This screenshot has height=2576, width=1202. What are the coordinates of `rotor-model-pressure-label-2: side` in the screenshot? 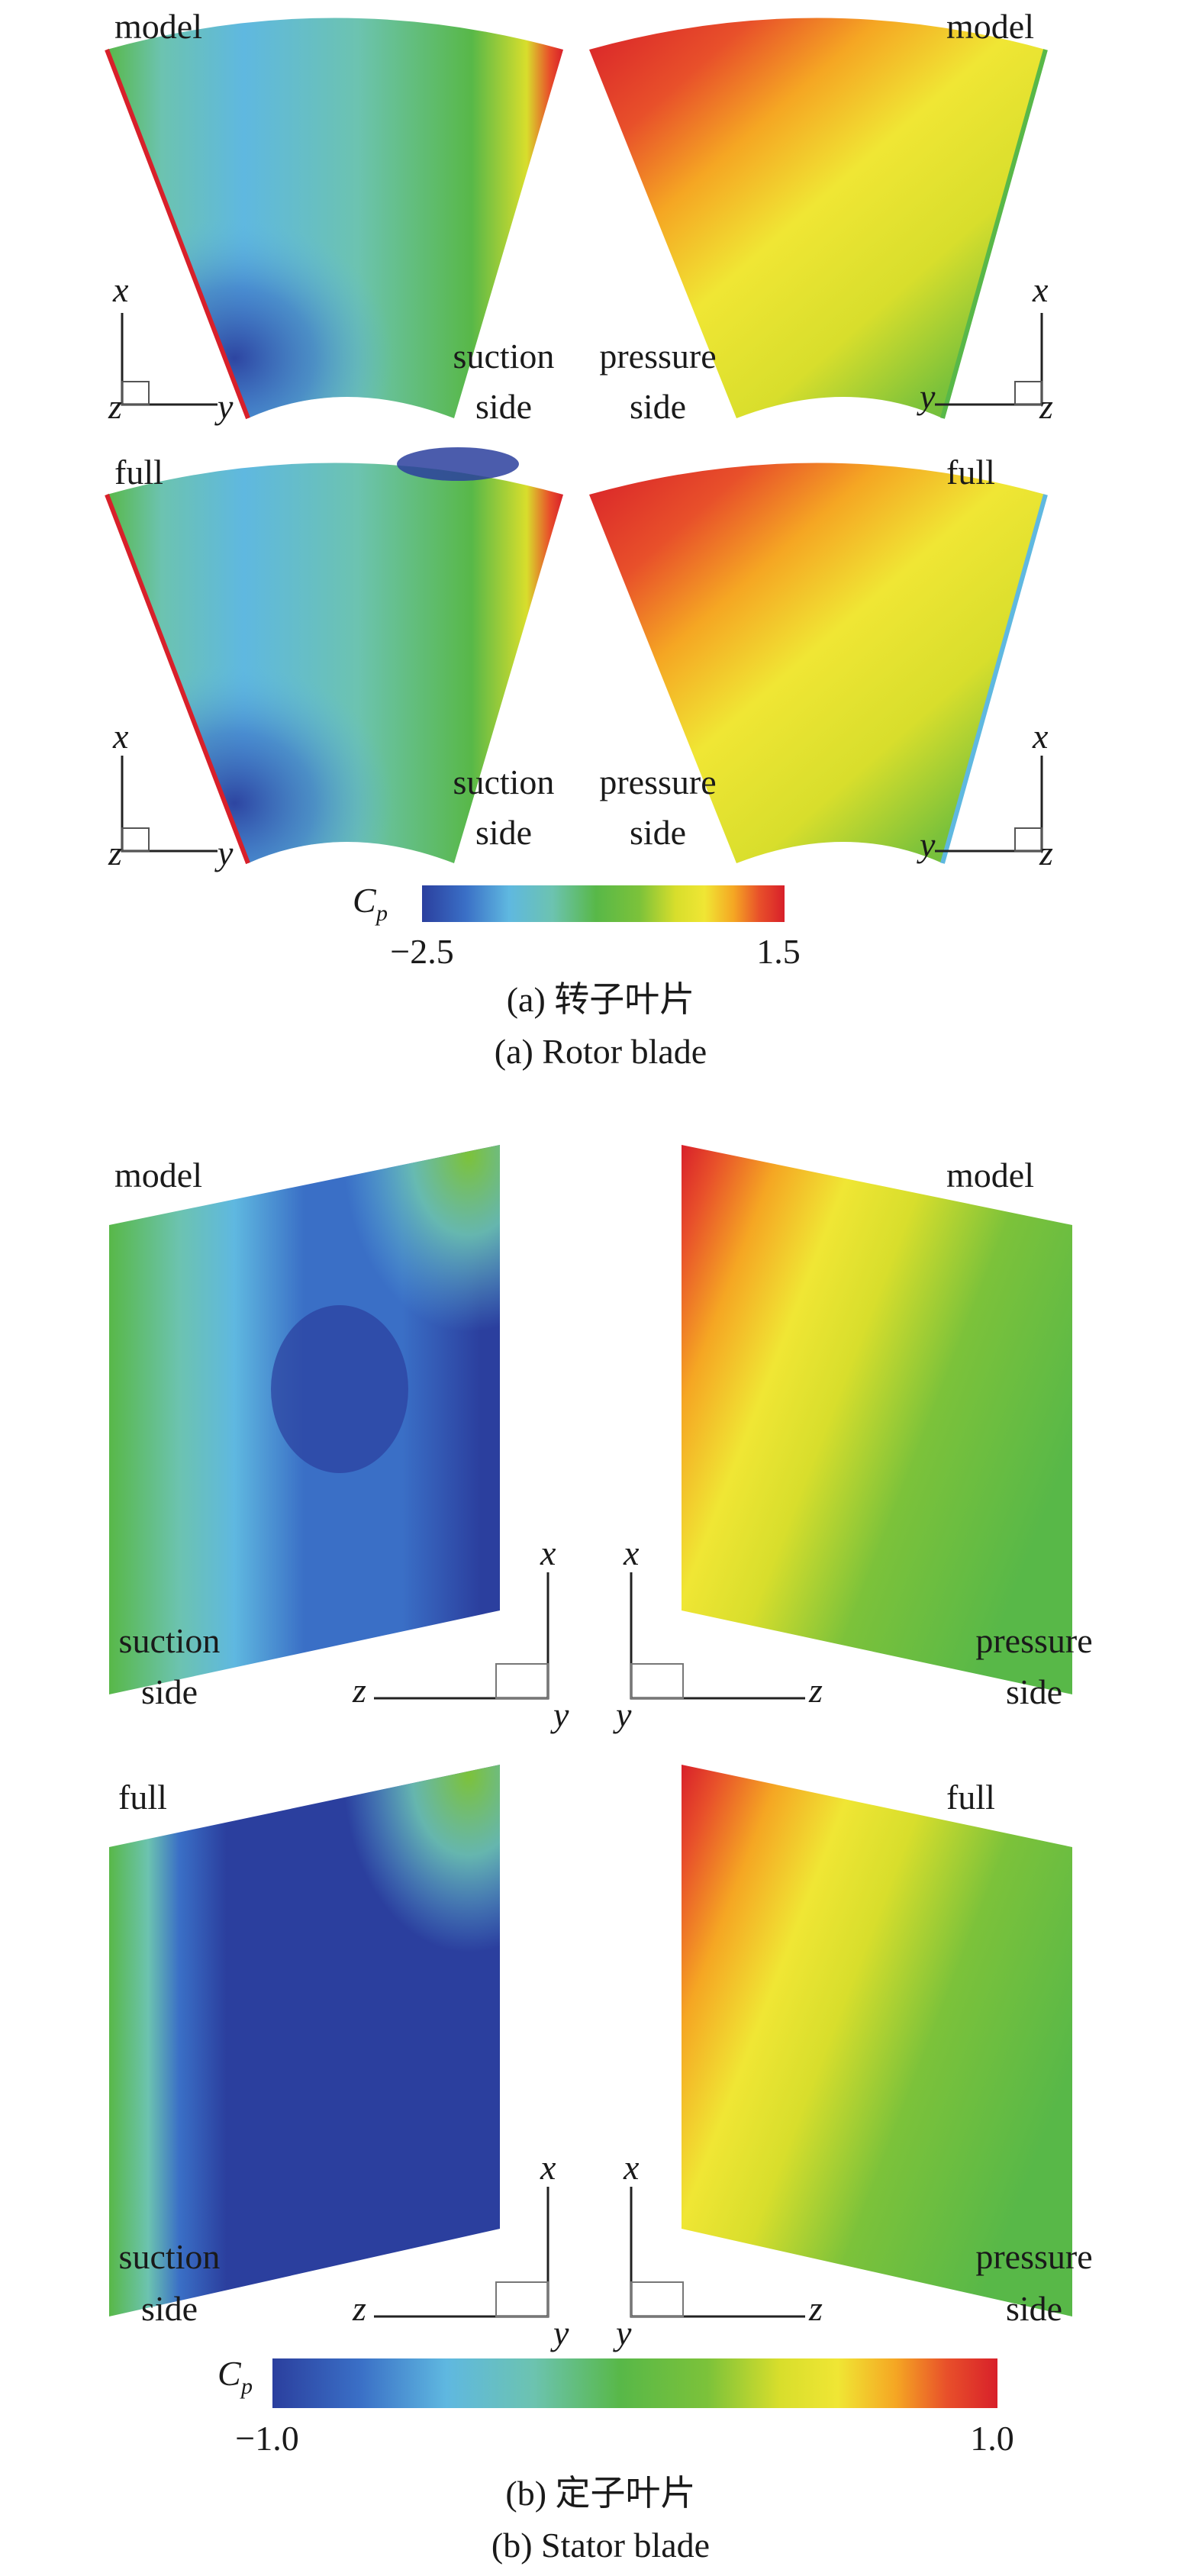 It's located at (658, 407).